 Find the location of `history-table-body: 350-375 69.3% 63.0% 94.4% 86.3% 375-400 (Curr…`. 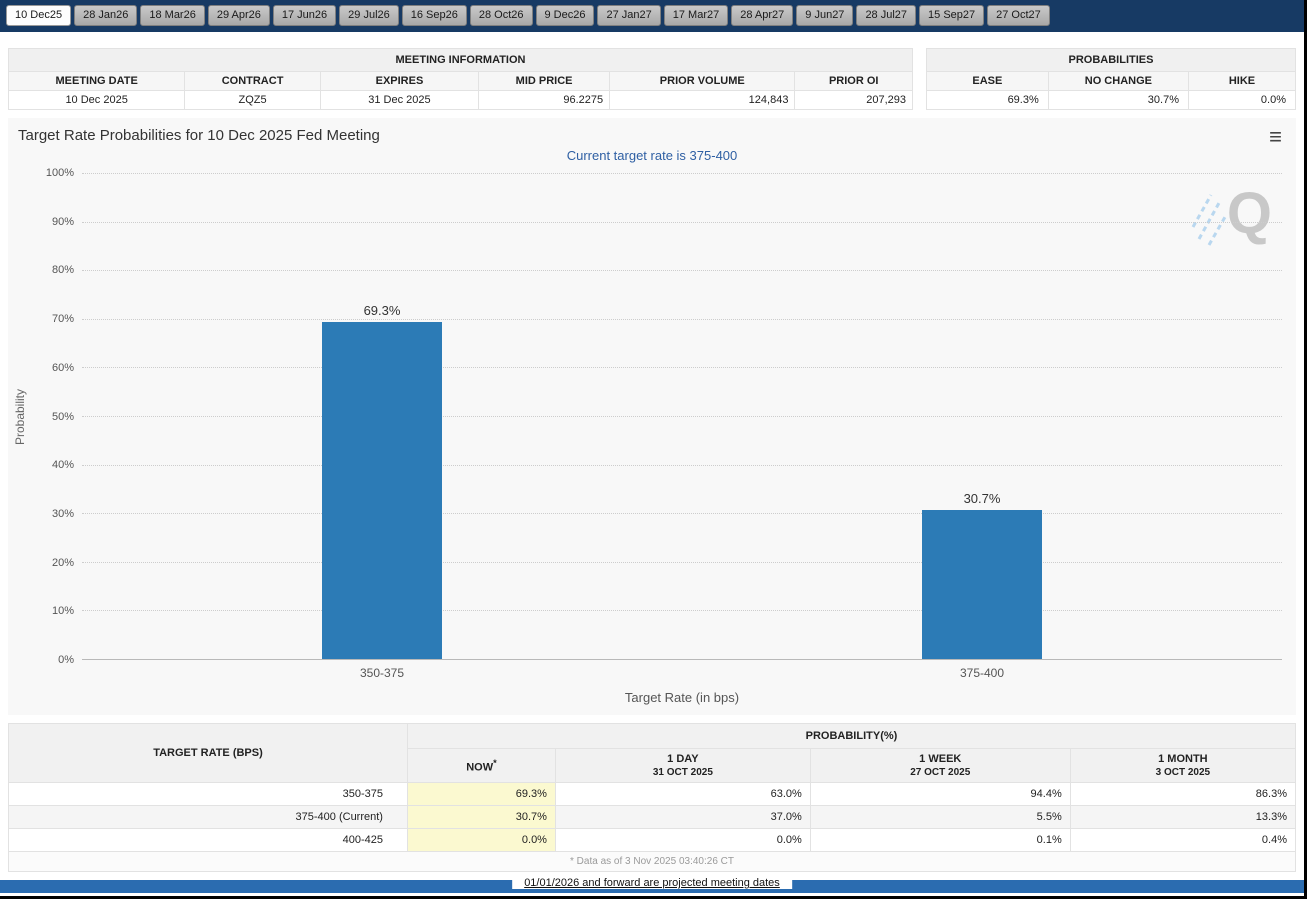

history-table-body: 350-375 69.3% 63.0% 94.4% 86.3% 375-400 (Curr… is located at coordinates (652, 817).